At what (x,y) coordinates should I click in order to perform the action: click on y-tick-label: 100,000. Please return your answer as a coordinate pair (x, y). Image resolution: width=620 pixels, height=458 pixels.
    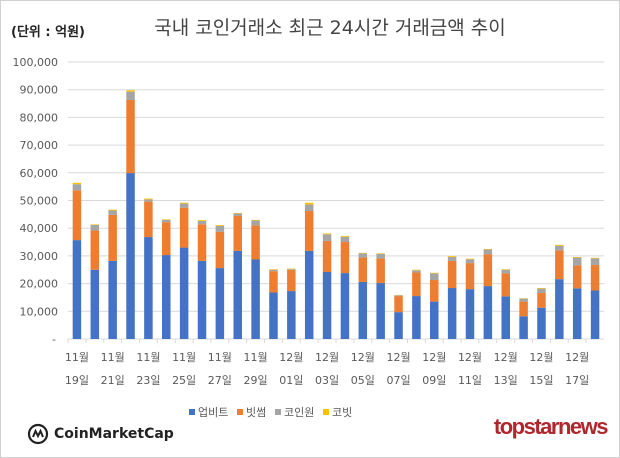
    Looking at the image, I should click on (36, 62).